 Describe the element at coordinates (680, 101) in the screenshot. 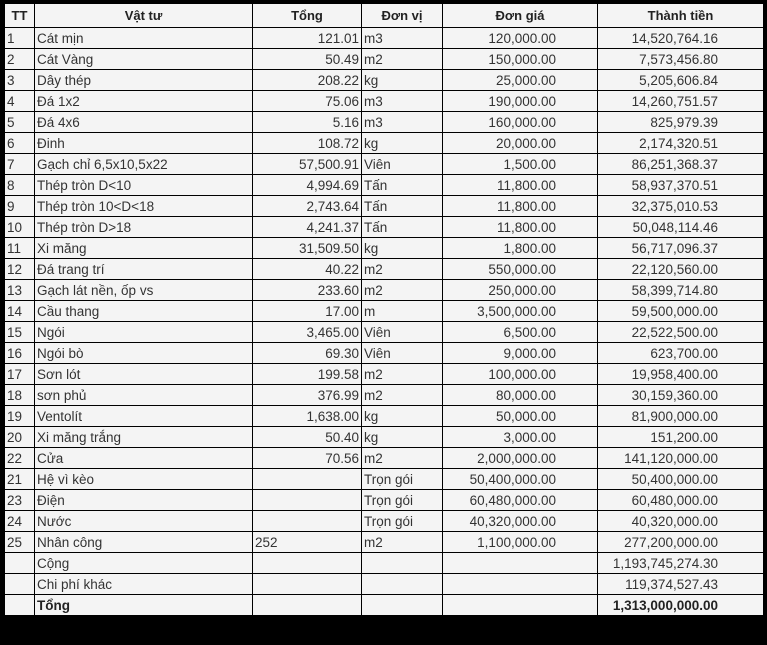

I see `cell-amount: 14,260,751.57` at that location.